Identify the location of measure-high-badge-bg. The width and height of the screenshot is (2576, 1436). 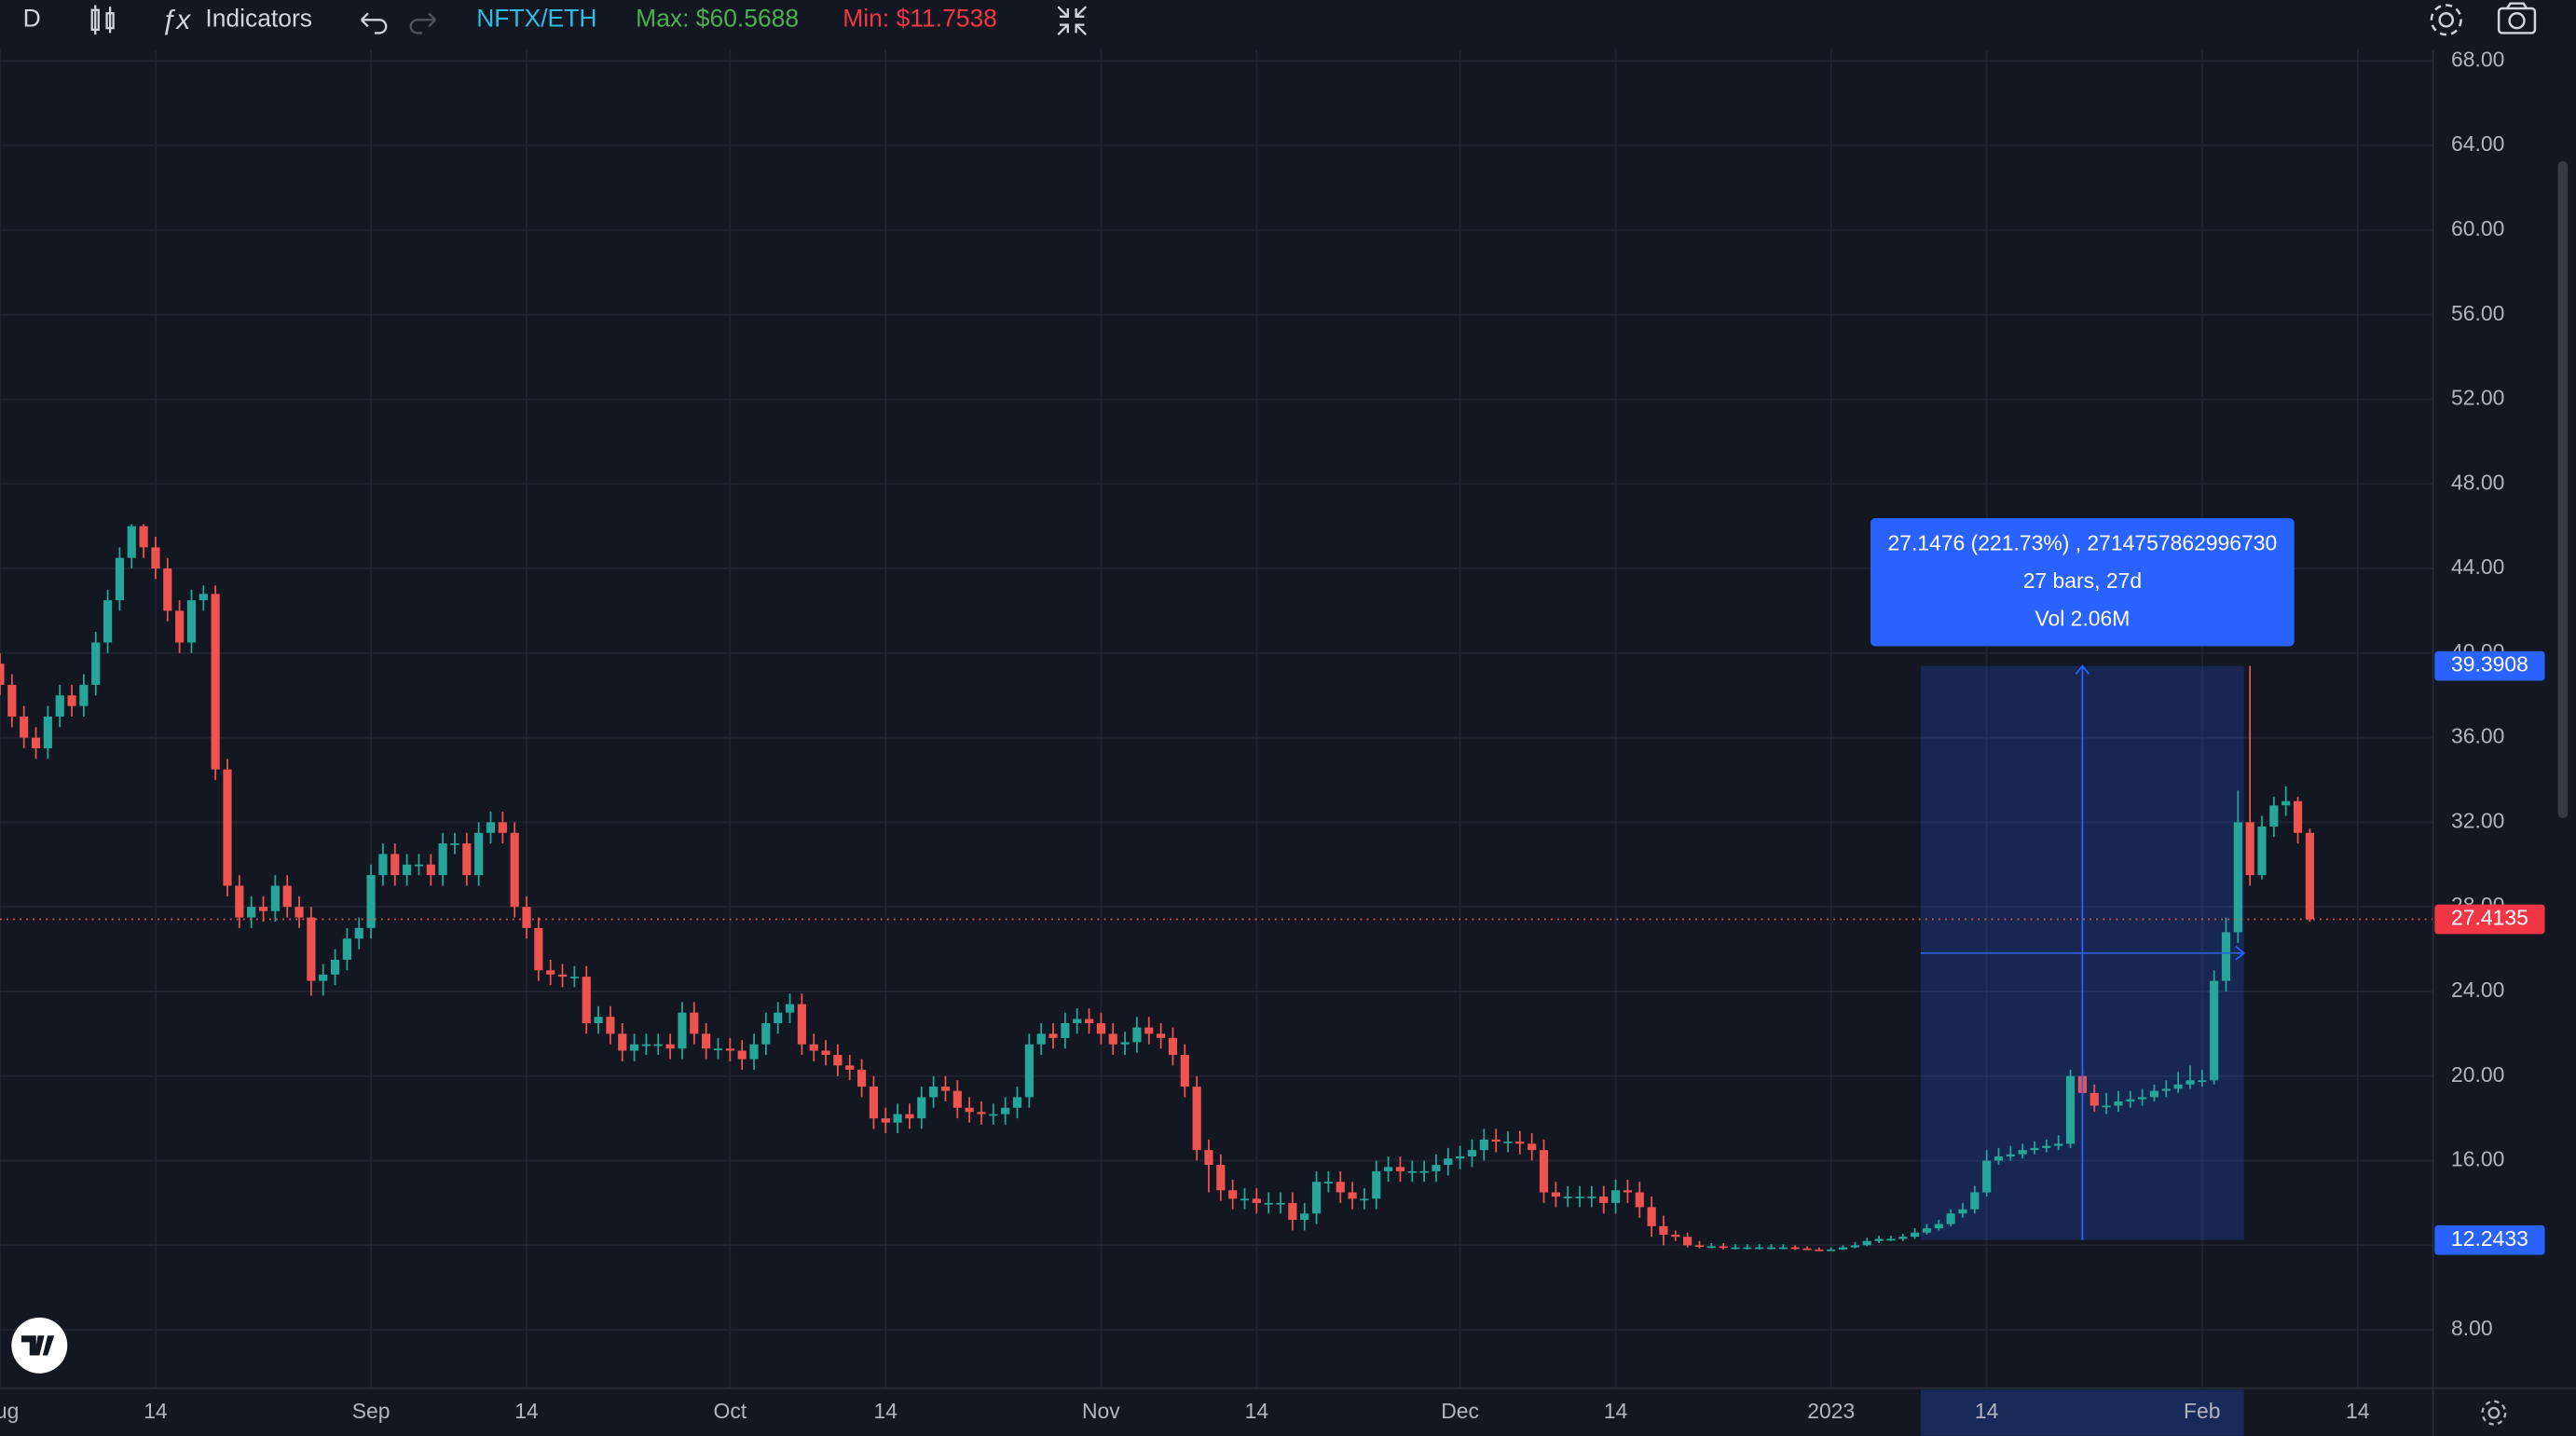
(2489, 665).